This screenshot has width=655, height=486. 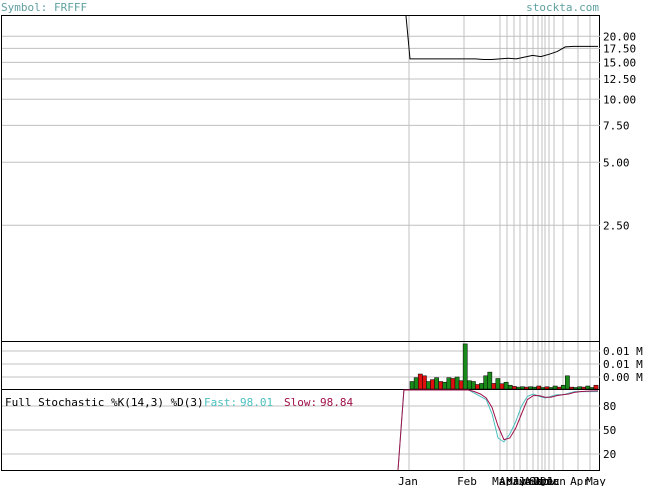 What do you see at coordinates (256, 402) in the screenshot?
I see `stochastic-fast-value: 98.01` at bounding box center [256, 402].